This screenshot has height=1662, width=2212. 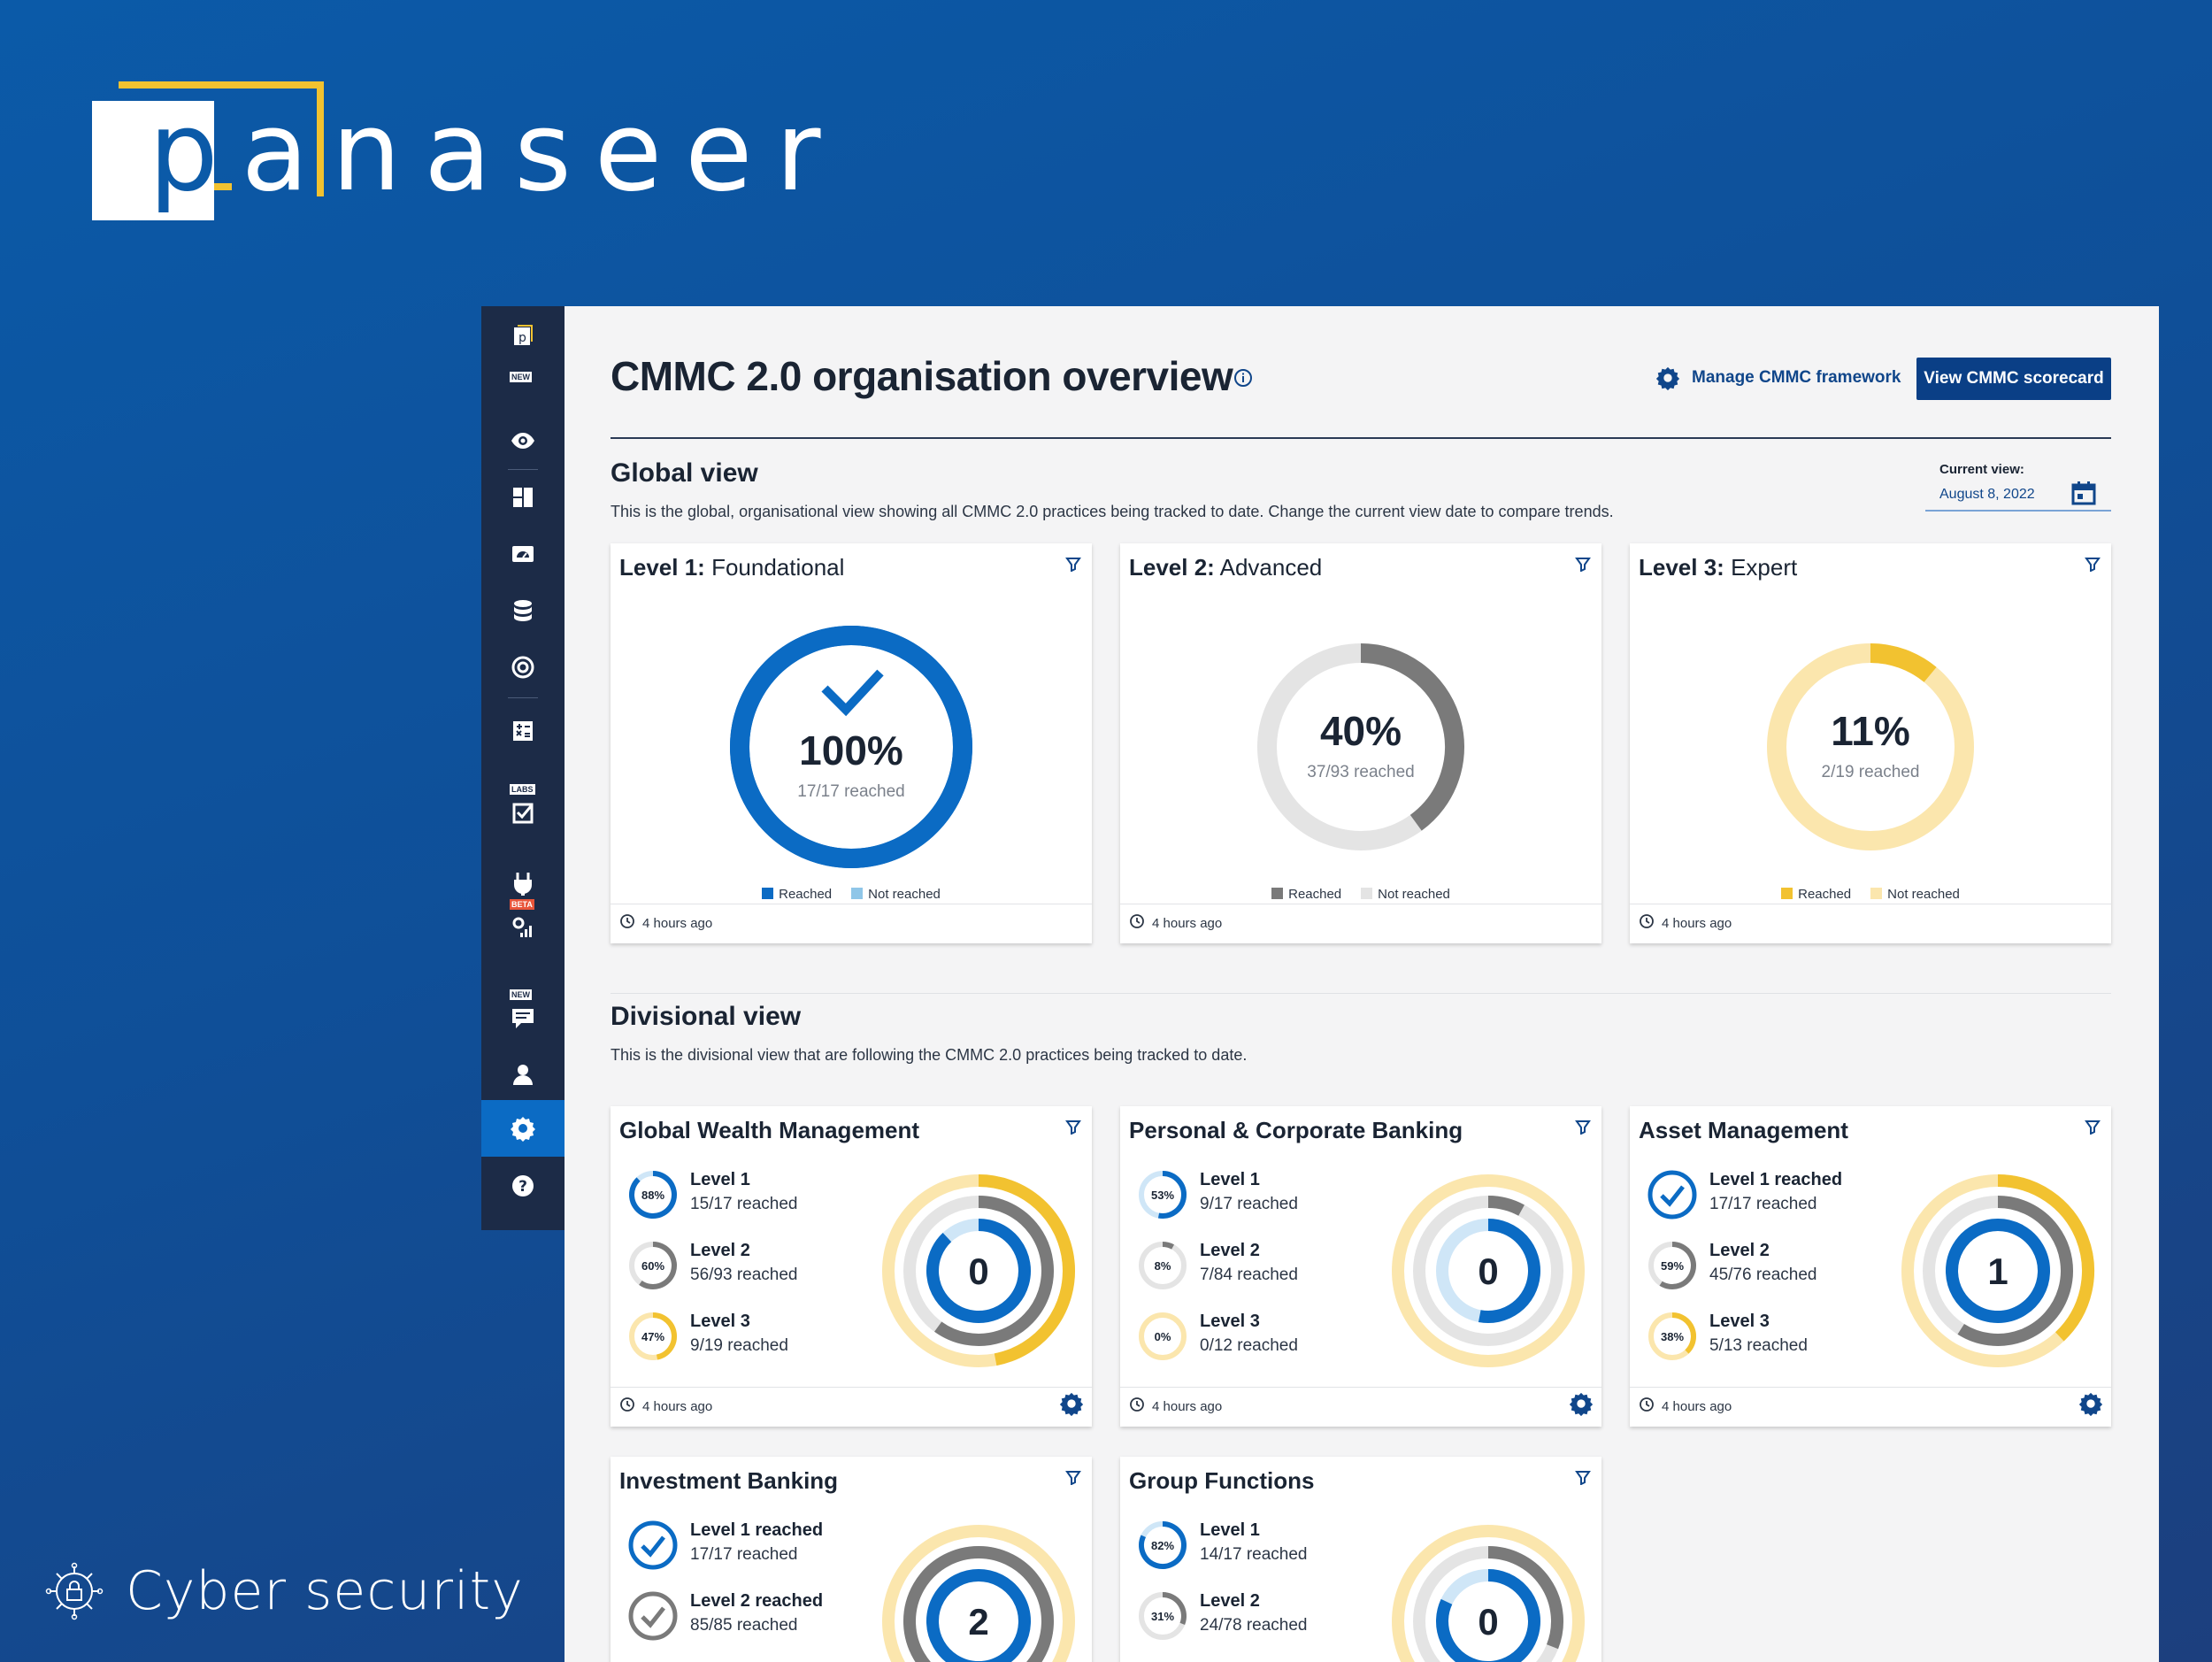 What do you see at coordinates (523, 927) in the screenshot?
I see `settings-chart-icon` at bounding box center [523, 927].